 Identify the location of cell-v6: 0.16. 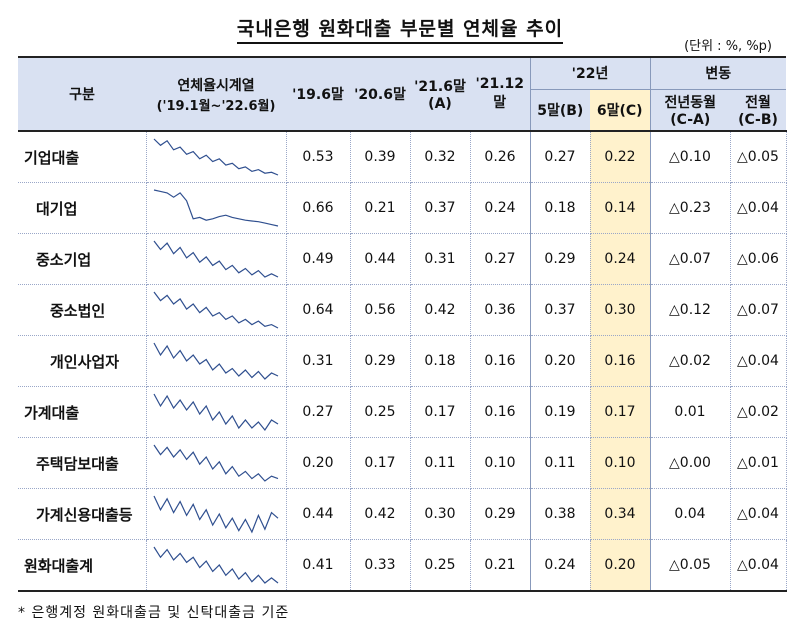
(620, 361).